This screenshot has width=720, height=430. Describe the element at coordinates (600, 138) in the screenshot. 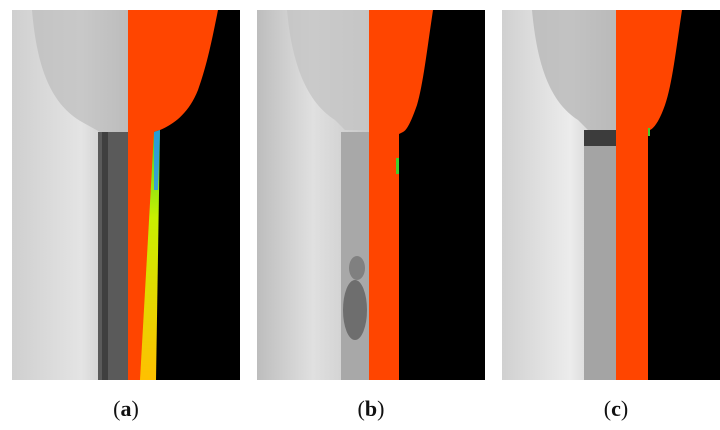

I see `jet-dark-band` at that location.